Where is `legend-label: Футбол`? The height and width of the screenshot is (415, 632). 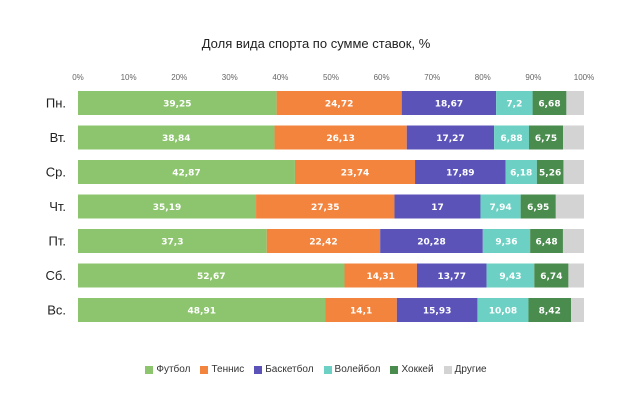 legend-label: Футбол is located at coordinates (173, 369).